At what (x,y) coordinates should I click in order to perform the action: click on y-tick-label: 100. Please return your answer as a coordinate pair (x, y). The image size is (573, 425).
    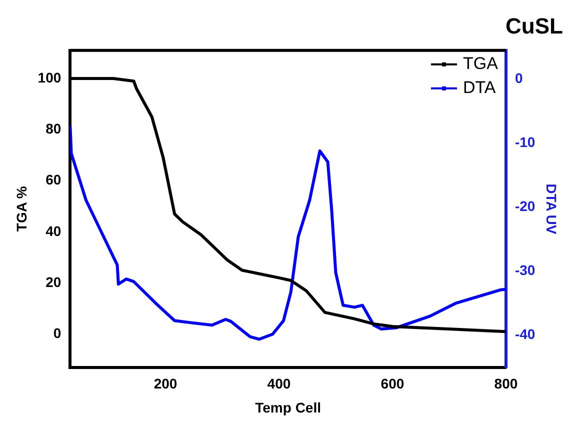
    Looking at the image, I should click on (50, 77).